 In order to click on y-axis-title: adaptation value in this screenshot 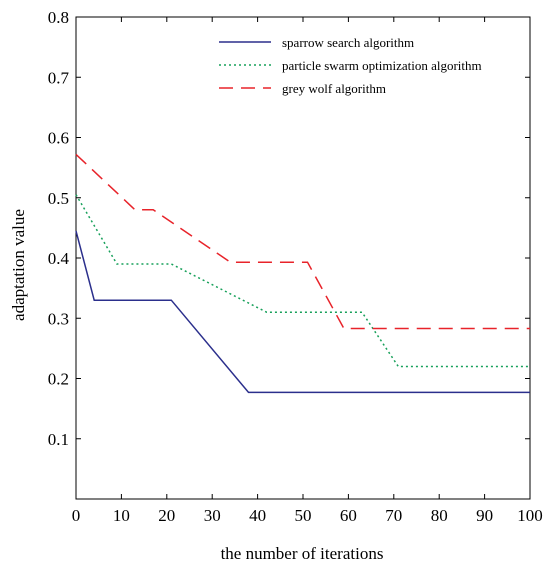, I will do `click(18, 265)`.